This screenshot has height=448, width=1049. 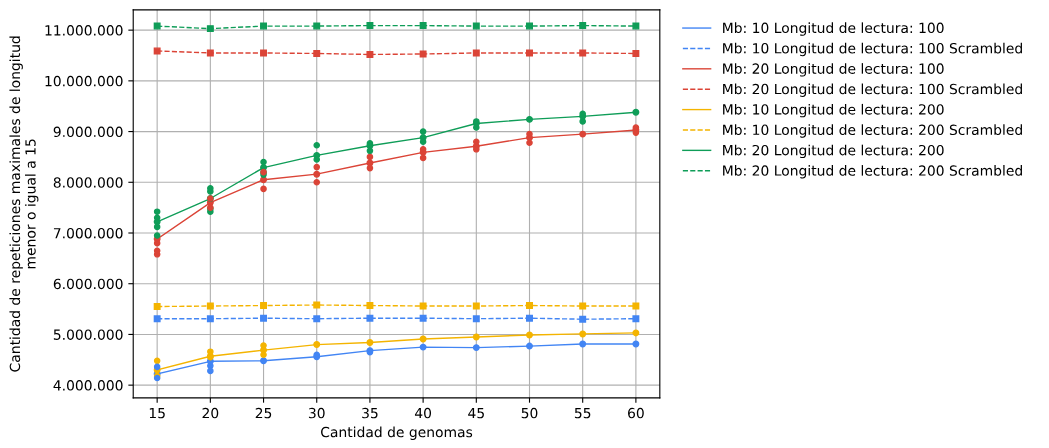 What do you see at coordinates (88, 182) in the screenshot?
I see `y-tick-label: 8.000.000` at bounding box center [88, 182].